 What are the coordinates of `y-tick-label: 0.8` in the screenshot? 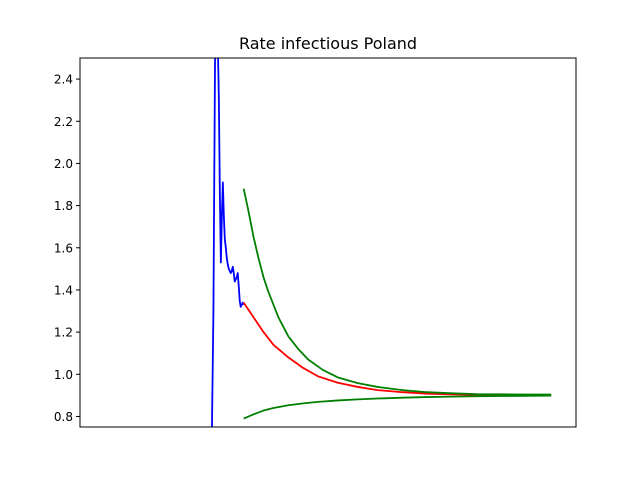 It's located at (63, 417).